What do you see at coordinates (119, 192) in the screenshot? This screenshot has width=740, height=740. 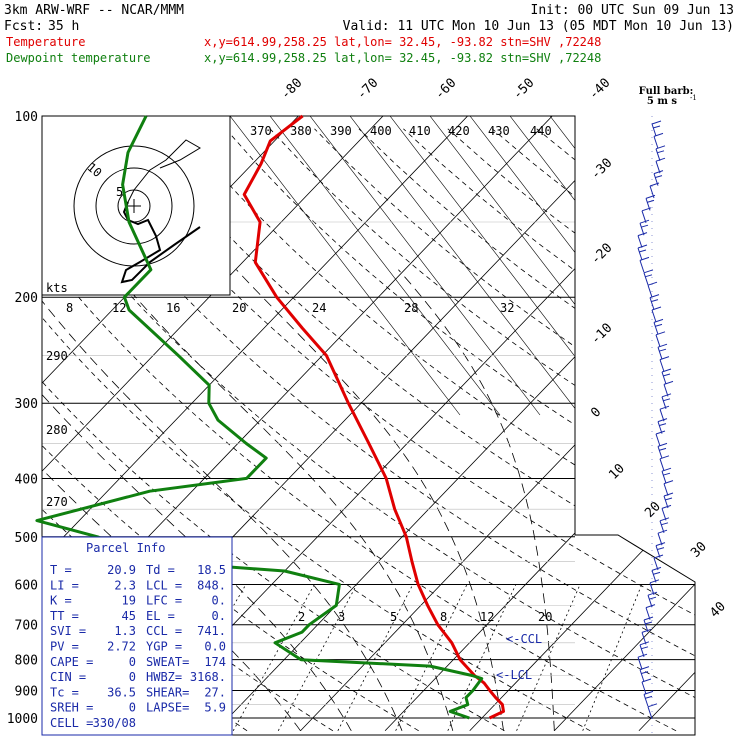 I see `hodograph-ring-label: 5` at bounding box center [119, 192].